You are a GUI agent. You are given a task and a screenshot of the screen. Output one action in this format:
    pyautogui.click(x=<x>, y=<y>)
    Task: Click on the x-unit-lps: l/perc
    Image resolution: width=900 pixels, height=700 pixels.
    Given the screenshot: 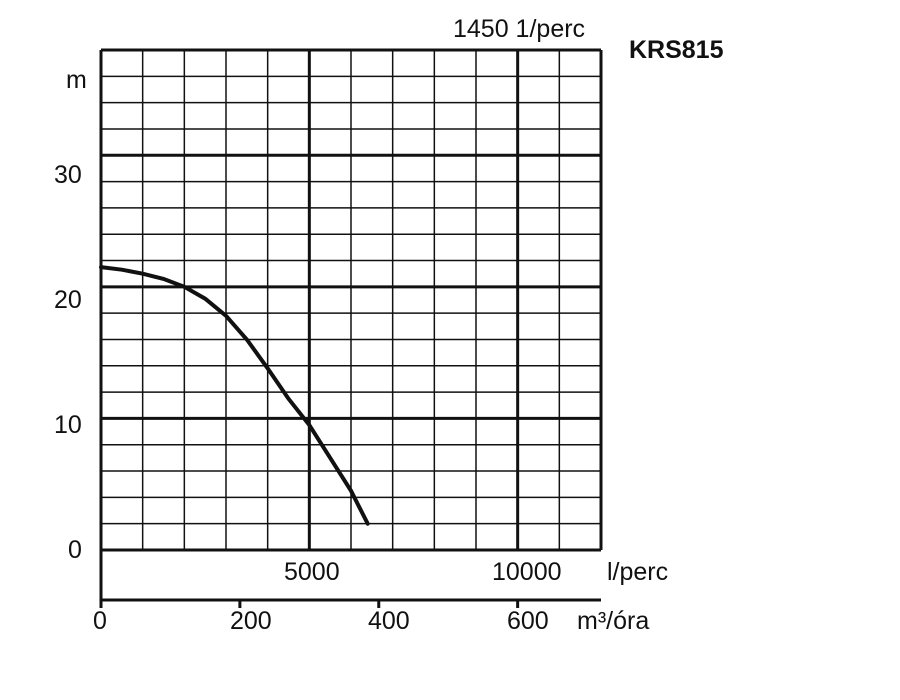 What is the action you would take?
    pyautogui.click(x=638, y=572)
    